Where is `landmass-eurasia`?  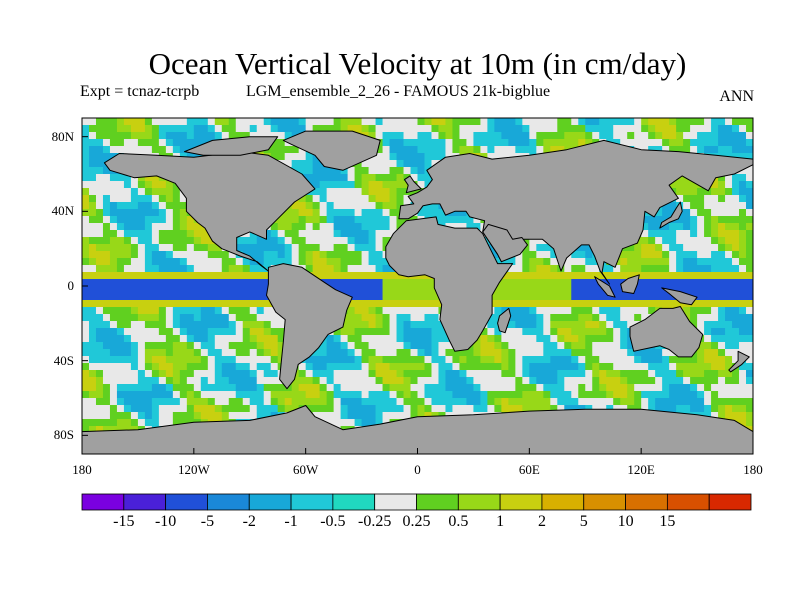 landmass-eurasia is located at coordinates (575, 212).